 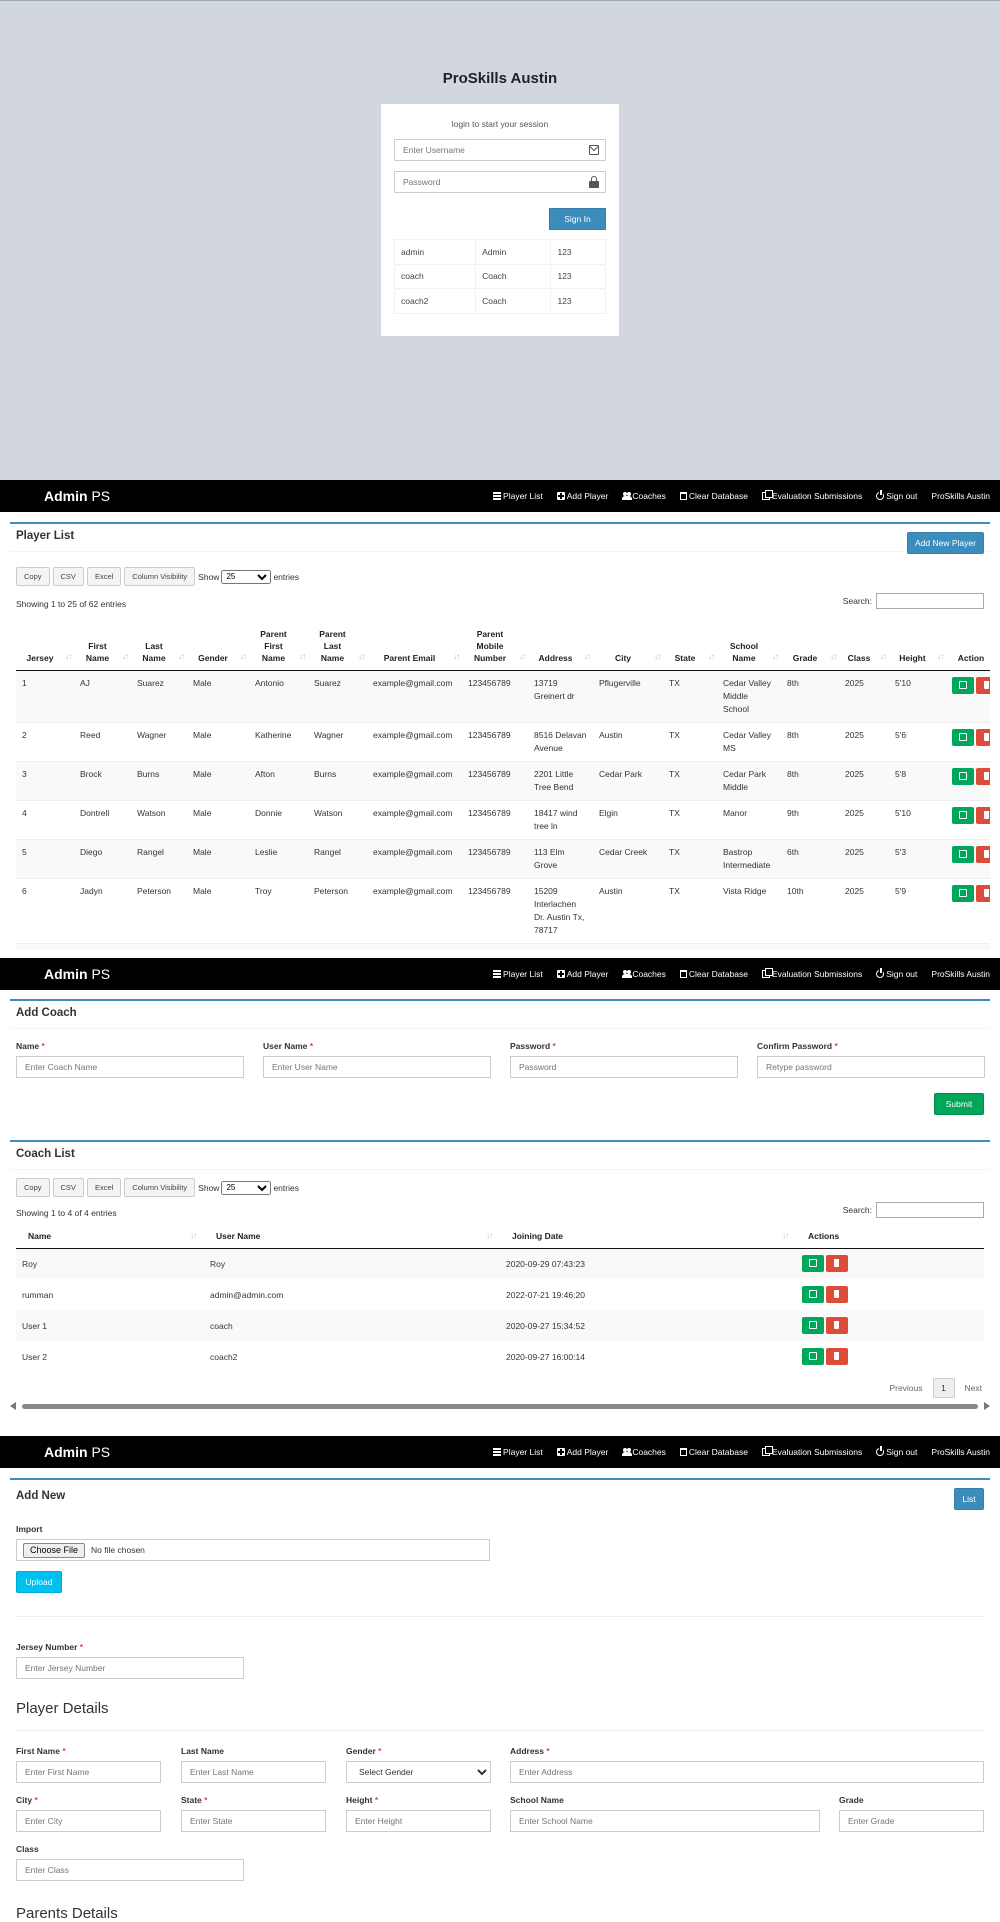 What do you see at coordinates (864, 645) in the screenshot?
I see `column-header: Class ↓↑` at bounding box center [864, 645].